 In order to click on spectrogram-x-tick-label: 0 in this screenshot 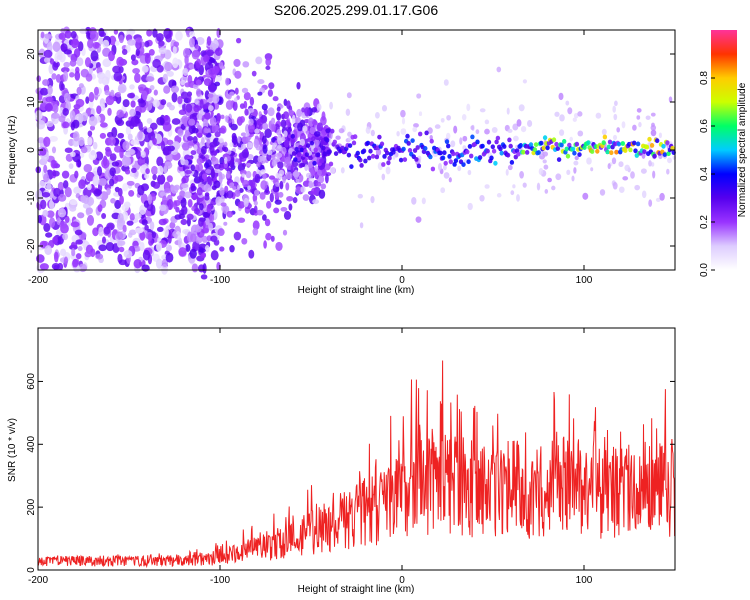, I will do `click(402, 280)`.